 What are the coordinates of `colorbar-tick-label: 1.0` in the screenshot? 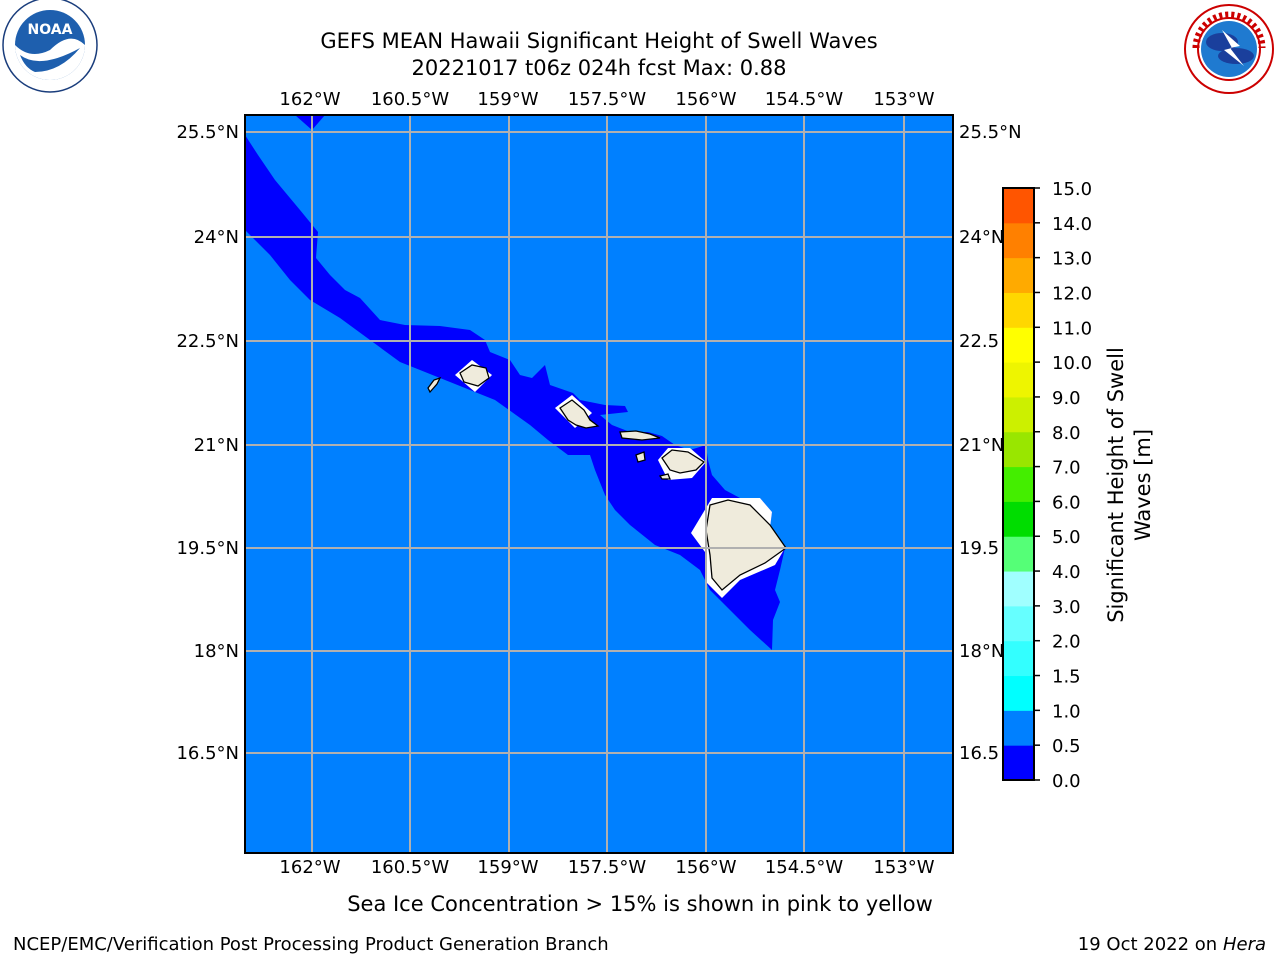 It's located at (1066, 711).